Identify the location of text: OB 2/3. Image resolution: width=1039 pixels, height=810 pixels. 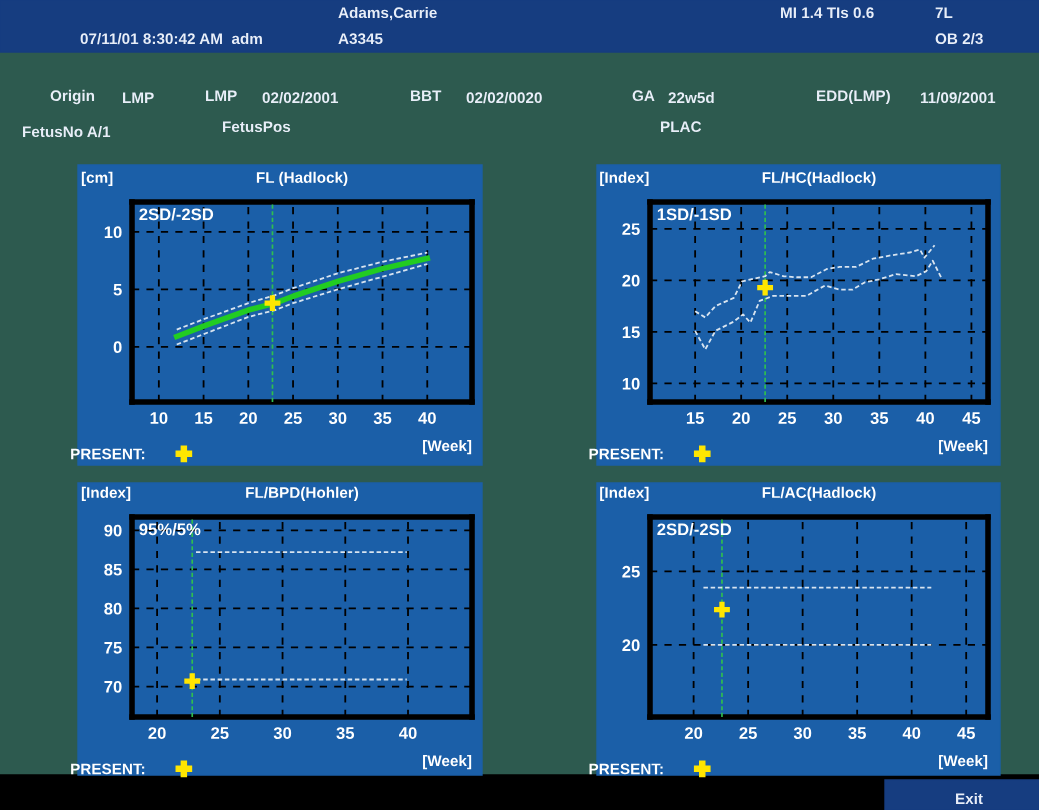
(959, 38).